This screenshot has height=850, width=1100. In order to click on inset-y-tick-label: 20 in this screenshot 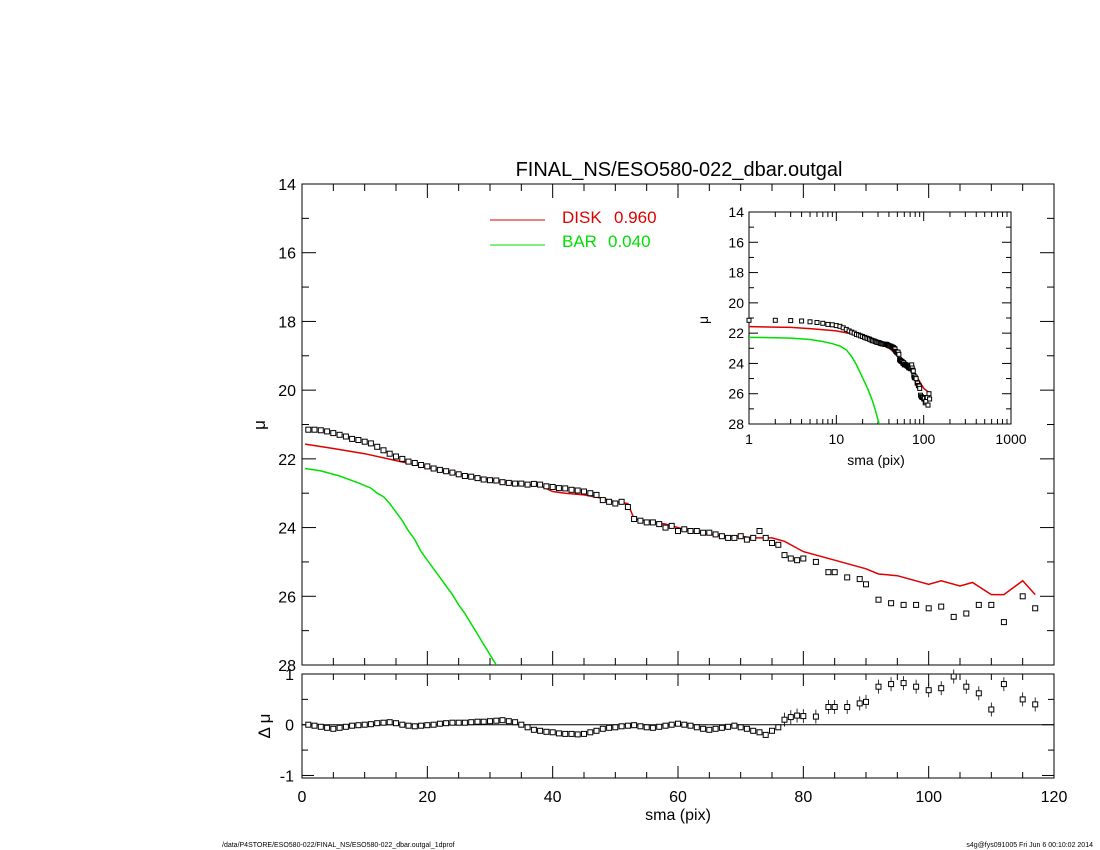, I will do `click(736, 303)`.